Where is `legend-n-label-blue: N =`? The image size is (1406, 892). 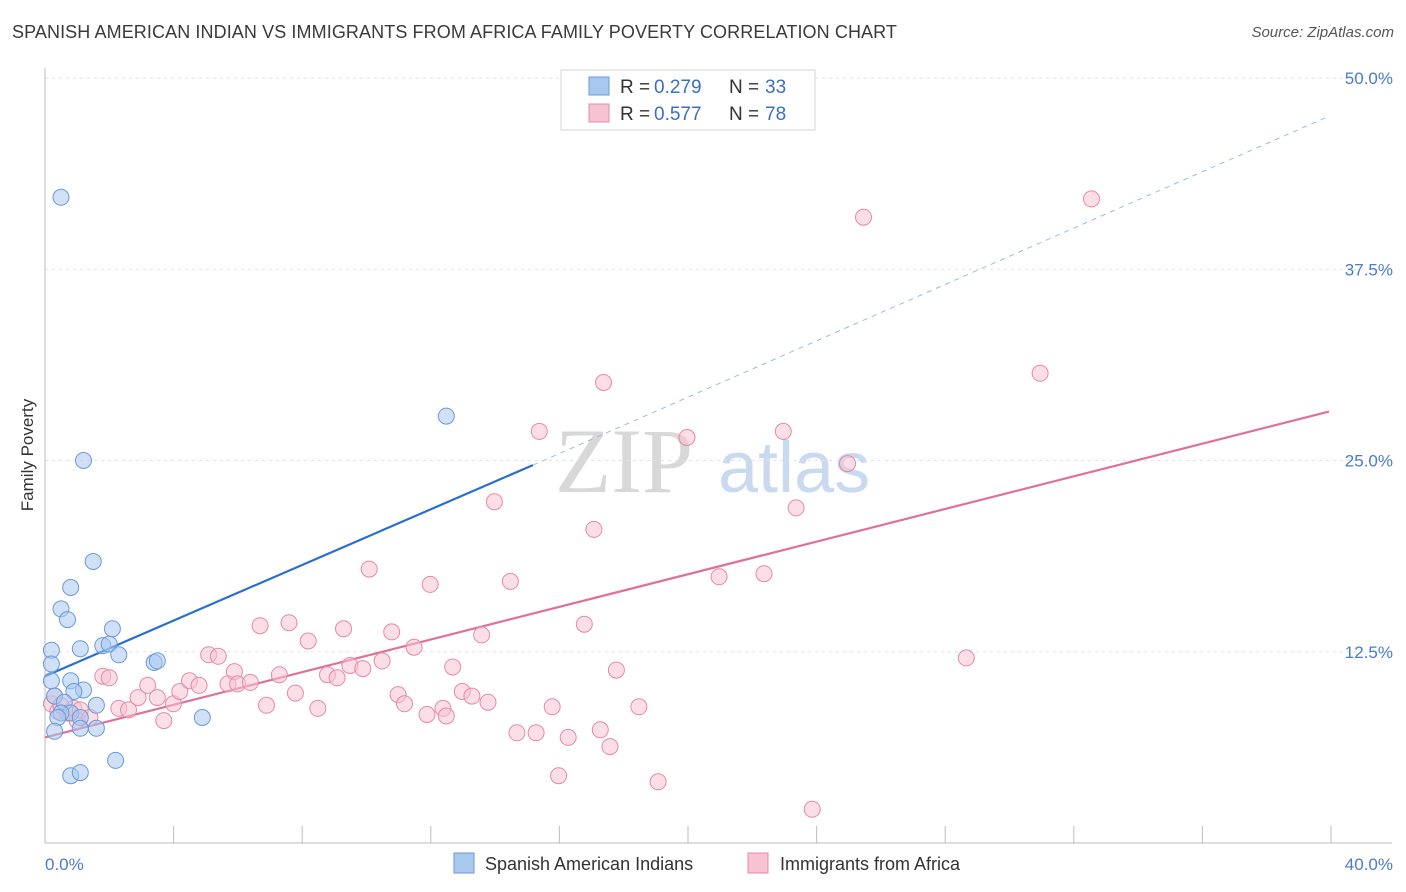
legend-n-label-blue: N = is located at coordinates (744, 87).